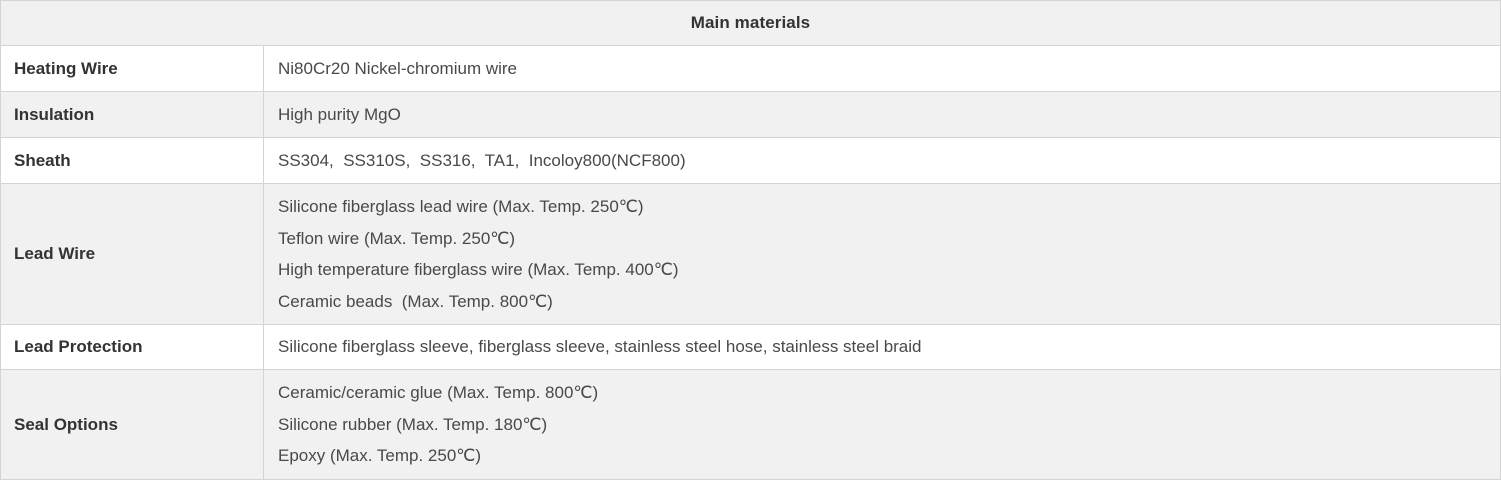 The width and height of the screenshot is (1501, 480). What do you see at coordinates (380, 456) in the screenshot?
I see `value-line: Epoxy (Max. Temp. 250℃)` at bounding box center [380, 456].